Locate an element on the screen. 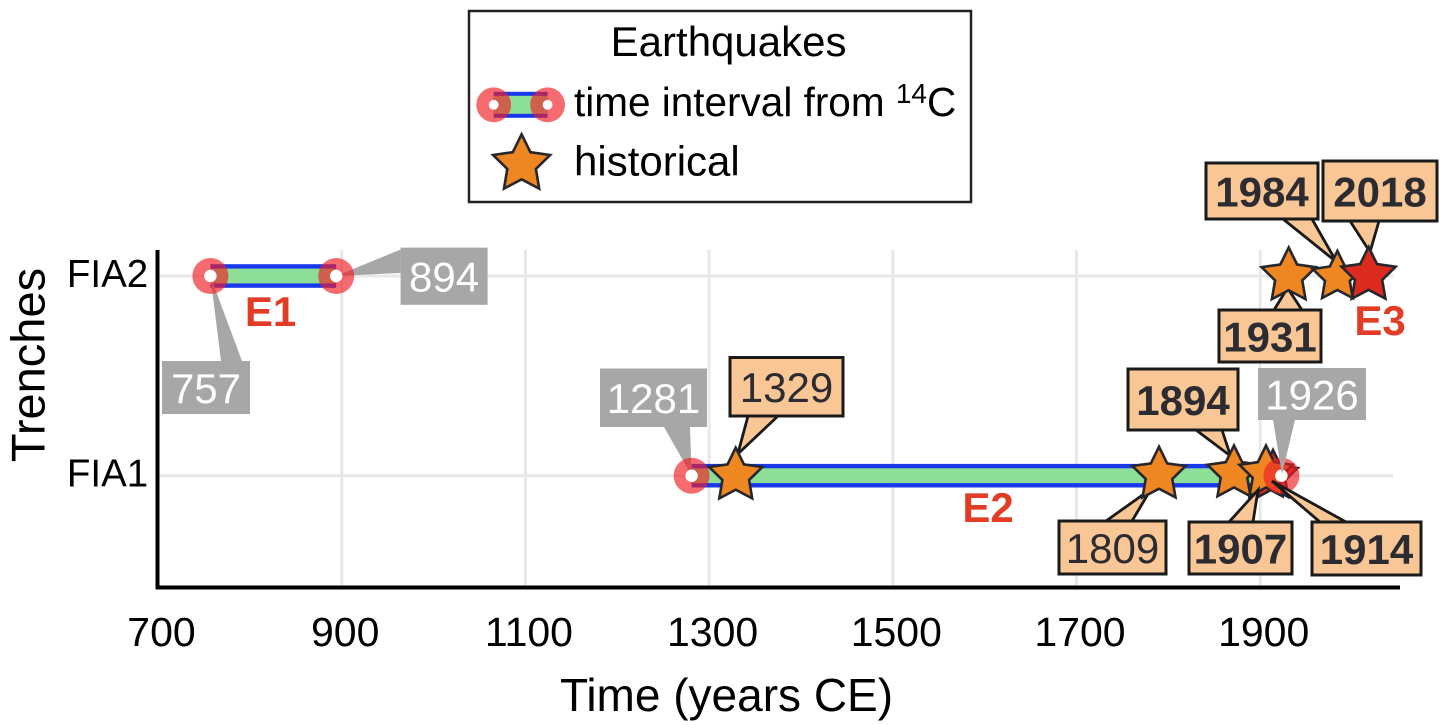 This screenshot has height=725, width=1445. svg-text: 900 is located at coordinates (345, 632).